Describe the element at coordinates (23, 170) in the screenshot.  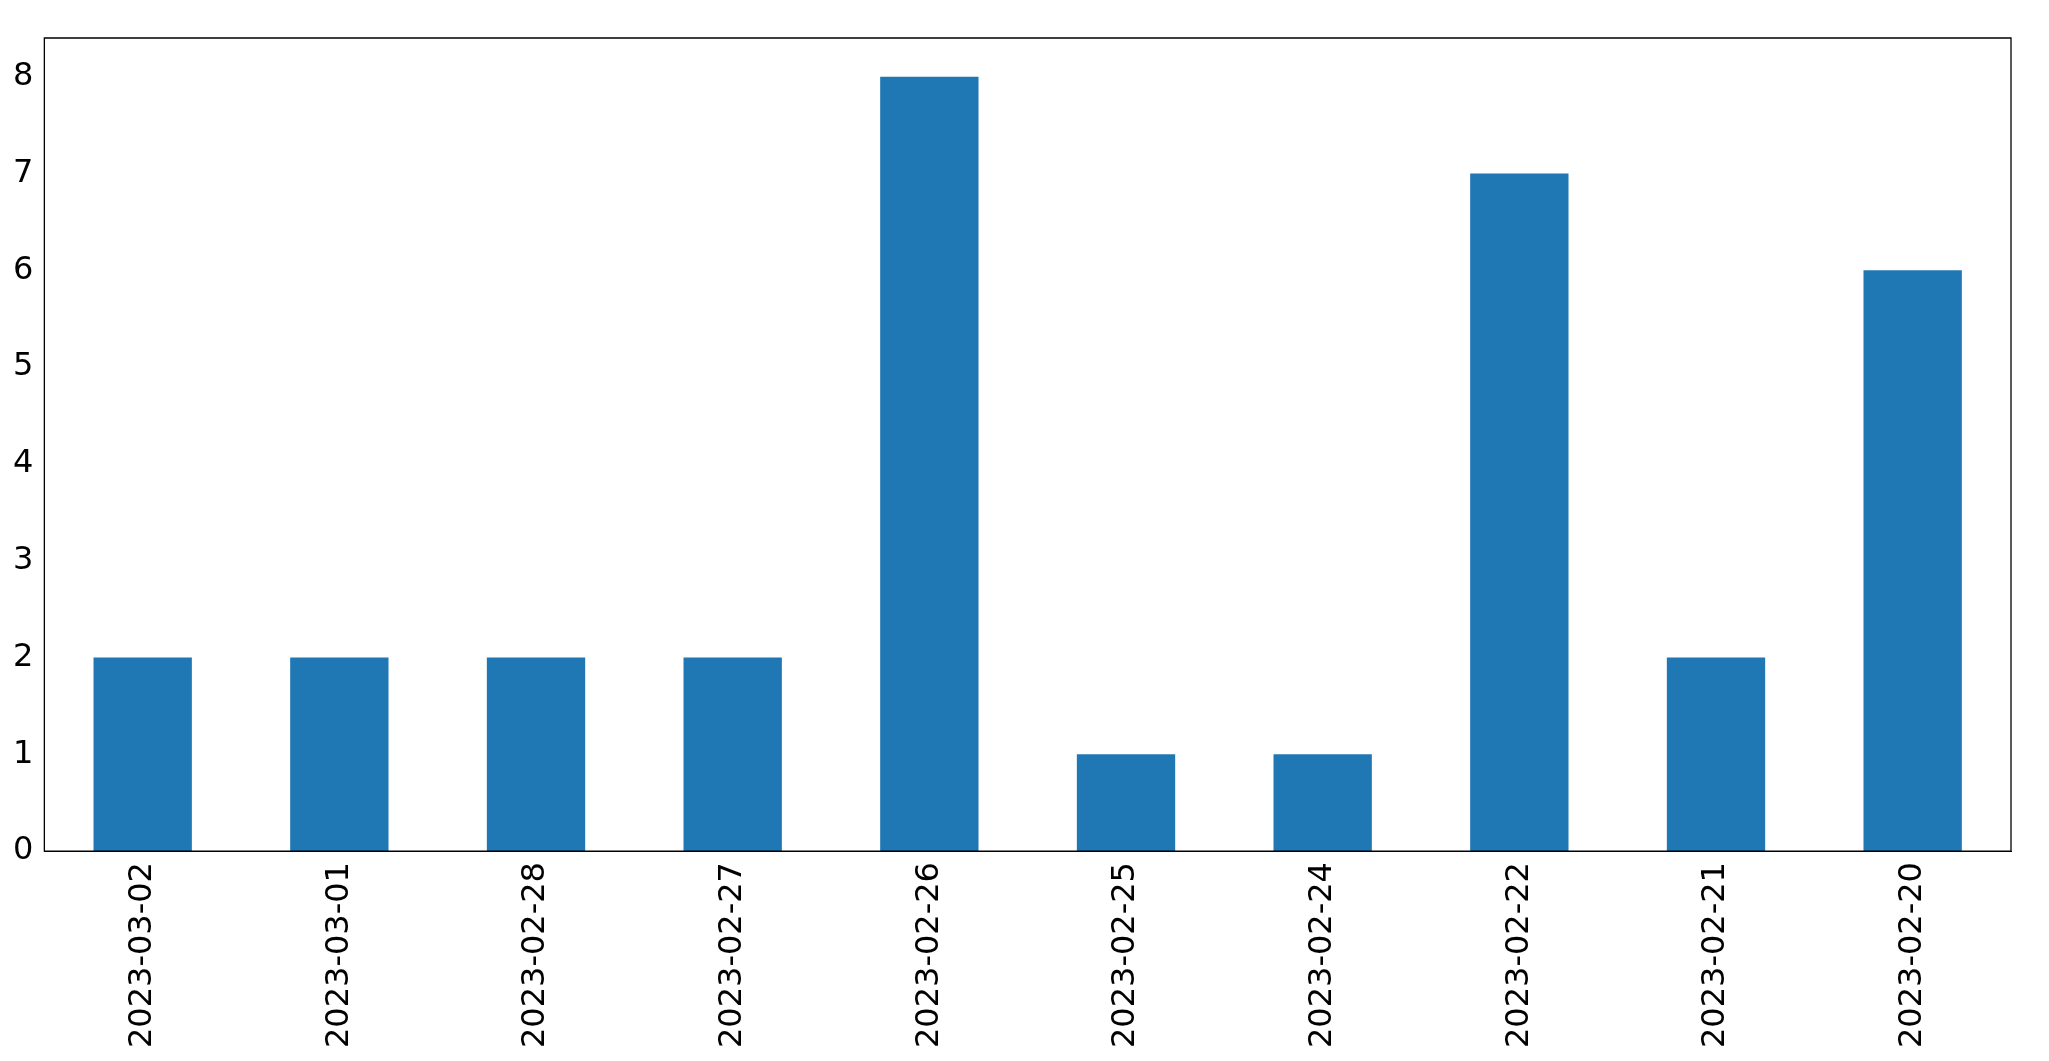
I see `y-tick-label: 7` at that location.